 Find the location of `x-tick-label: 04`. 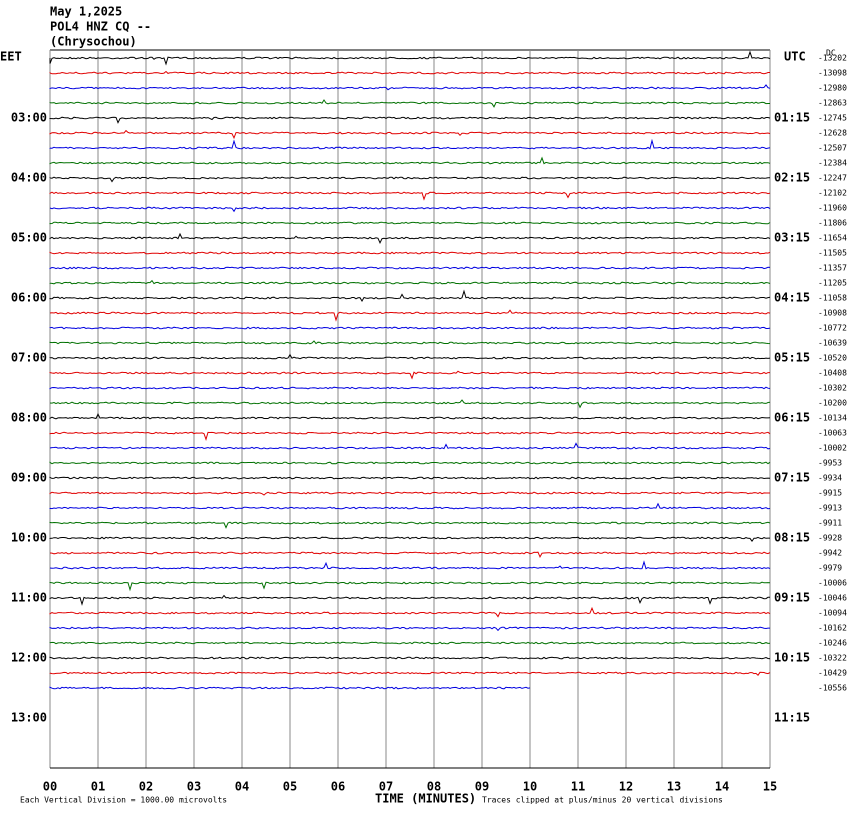

x-tick-label: 04 is located at coordinates (242, 787).